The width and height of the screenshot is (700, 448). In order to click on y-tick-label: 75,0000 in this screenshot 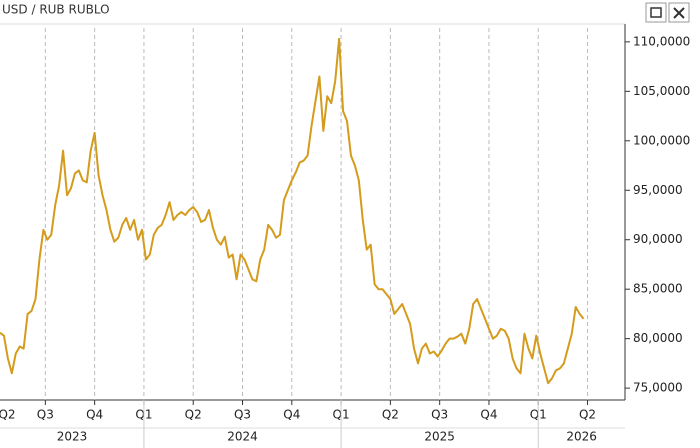, I will do `click(658, 388)`.